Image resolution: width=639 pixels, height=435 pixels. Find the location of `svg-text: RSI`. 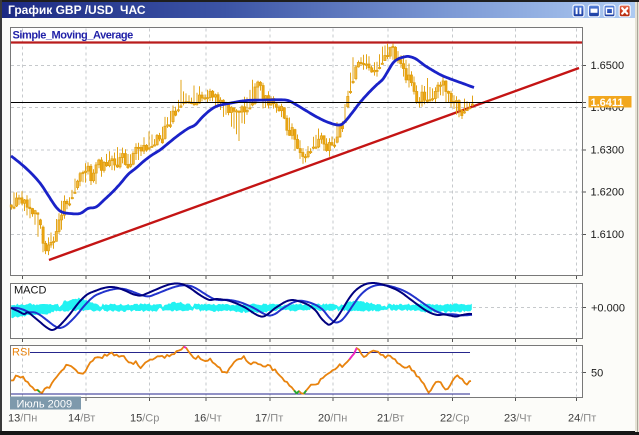

svg-text: RSI is located at coordinates (21, 353).